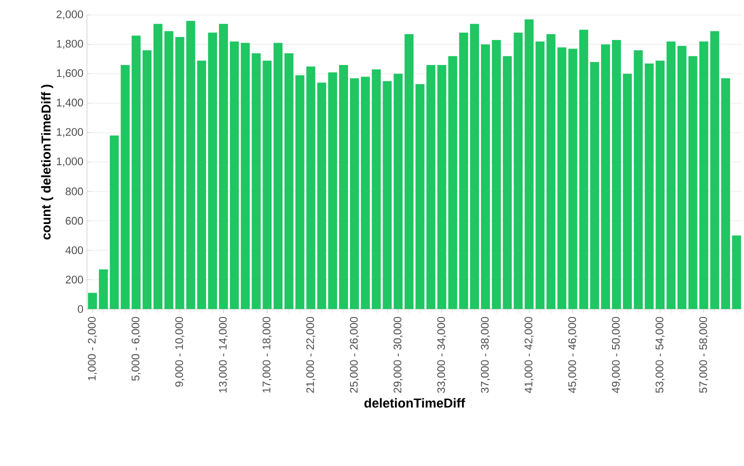  I want to click on y-tick-label: 0, so click(81, 309).